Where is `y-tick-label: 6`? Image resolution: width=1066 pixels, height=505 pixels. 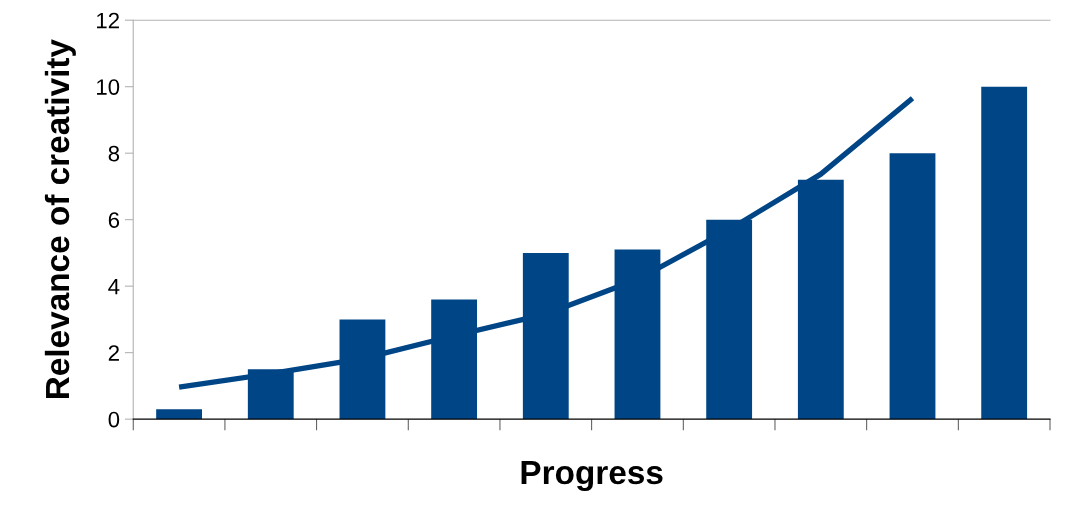 y-tick-label: 6 is located at coordinates (114, 220).